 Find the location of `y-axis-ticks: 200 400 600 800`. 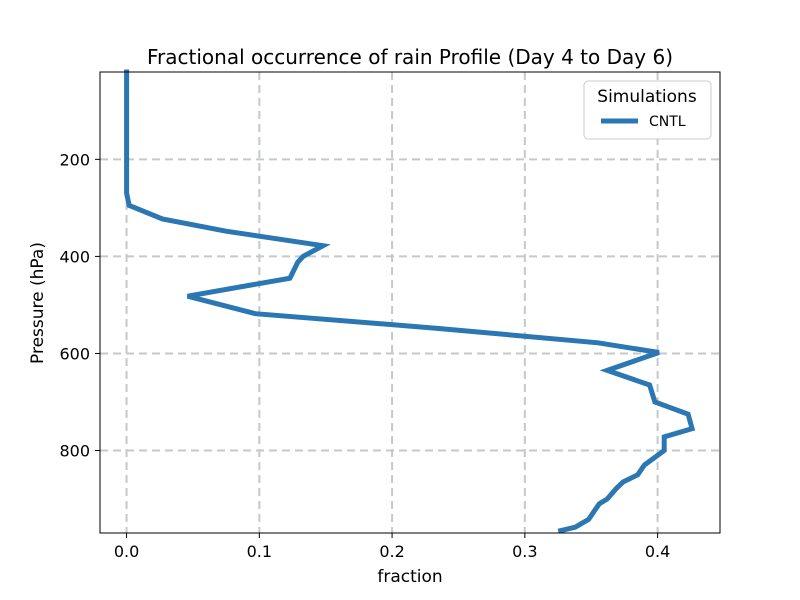

y-axis-ticks: 200 400 600 800 is located at coordinates (79, 305).